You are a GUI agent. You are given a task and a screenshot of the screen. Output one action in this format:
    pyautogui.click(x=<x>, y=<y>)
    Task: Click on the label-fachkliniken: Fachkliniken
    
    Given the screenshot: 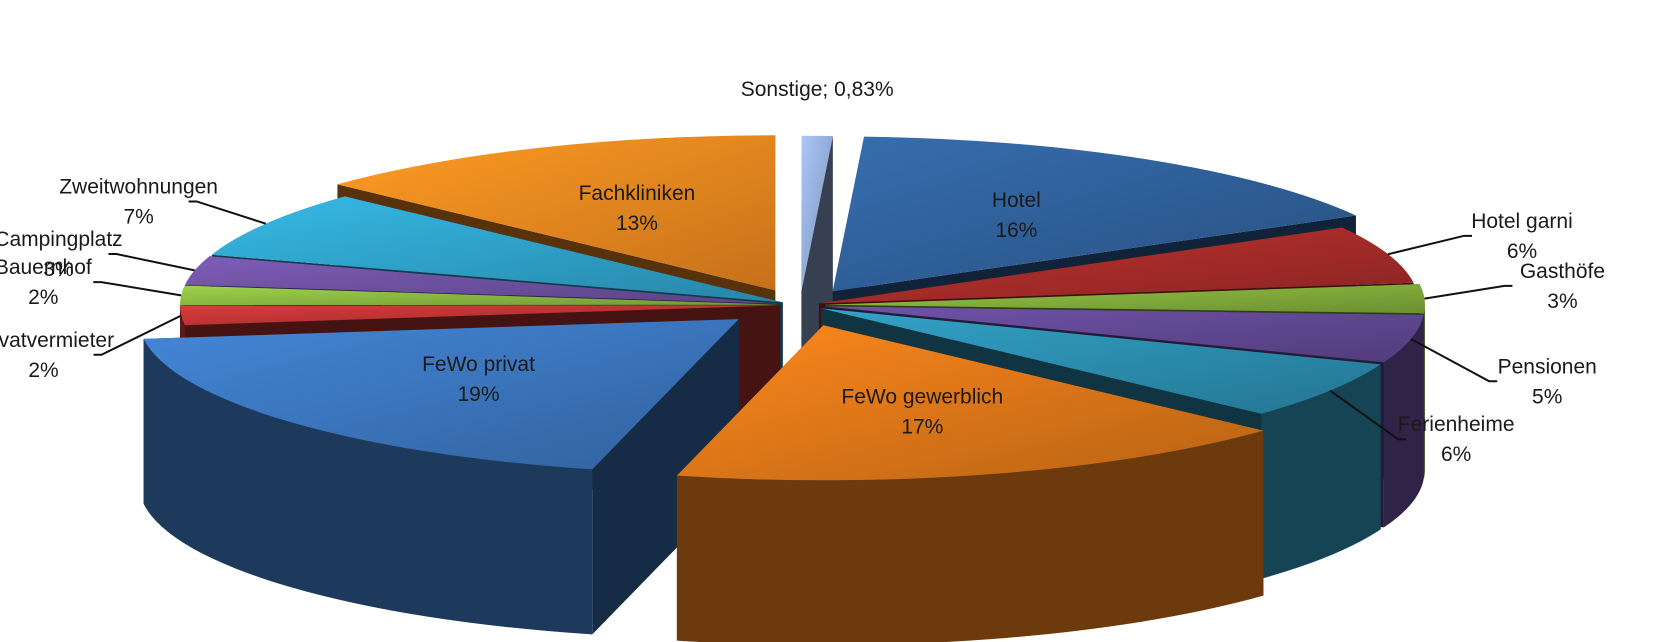 What is the action you would take?
    pyautogui.click(x=637, y=193)
    